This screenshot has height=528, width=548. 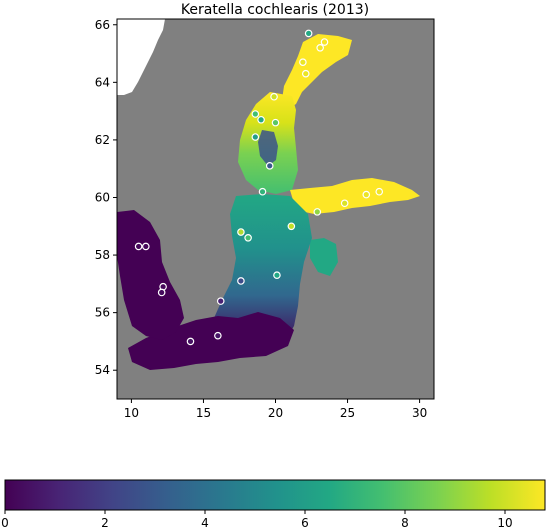 What do you see at coordinates (102, 255) in the screenshot?
I see `y-tick-label: 58` at bounding box center [102, 255].